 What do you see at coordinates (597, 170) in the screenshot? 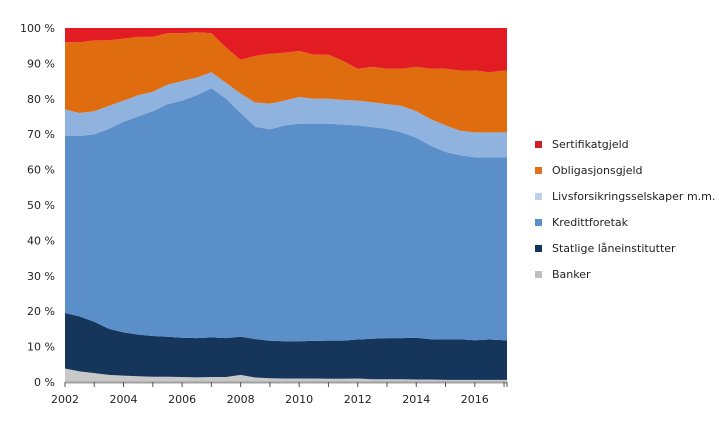
I see `legend-label: Obligasjonsgjeld` at bounding box center [597, 170].